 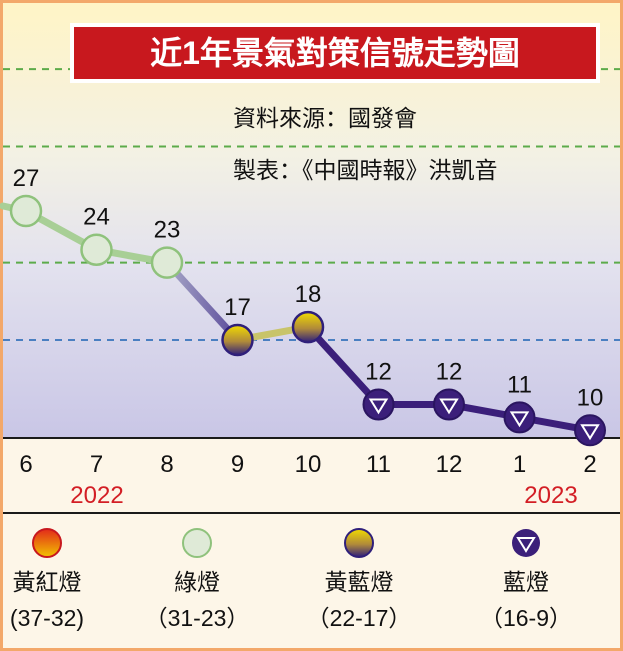 I want to click on data-label-8: 23, so click(x=167, y=230).